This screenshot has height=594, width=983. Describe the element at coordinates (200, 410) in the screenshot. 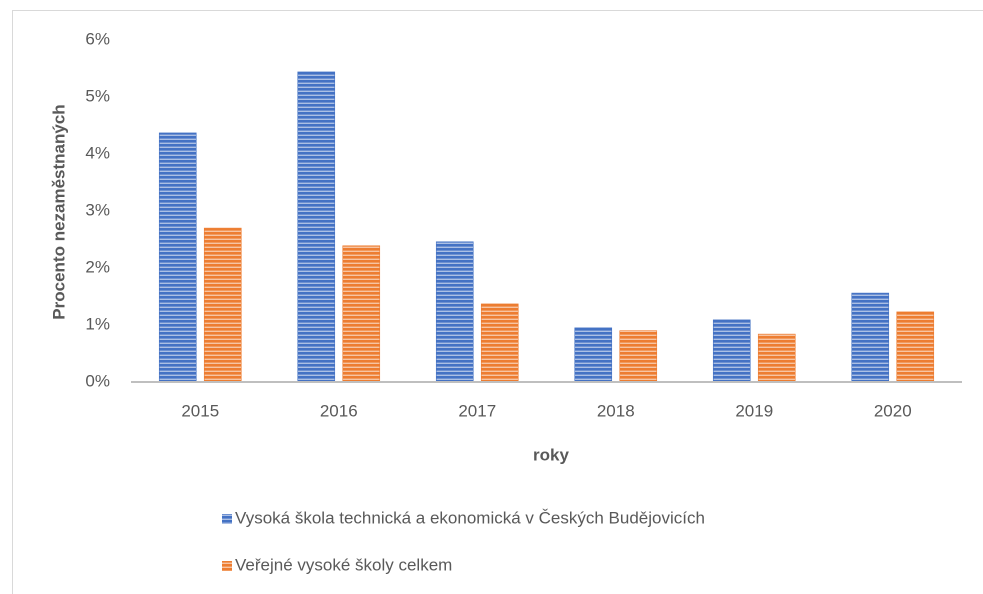

I see `x-tick-label: 2015` at that location.